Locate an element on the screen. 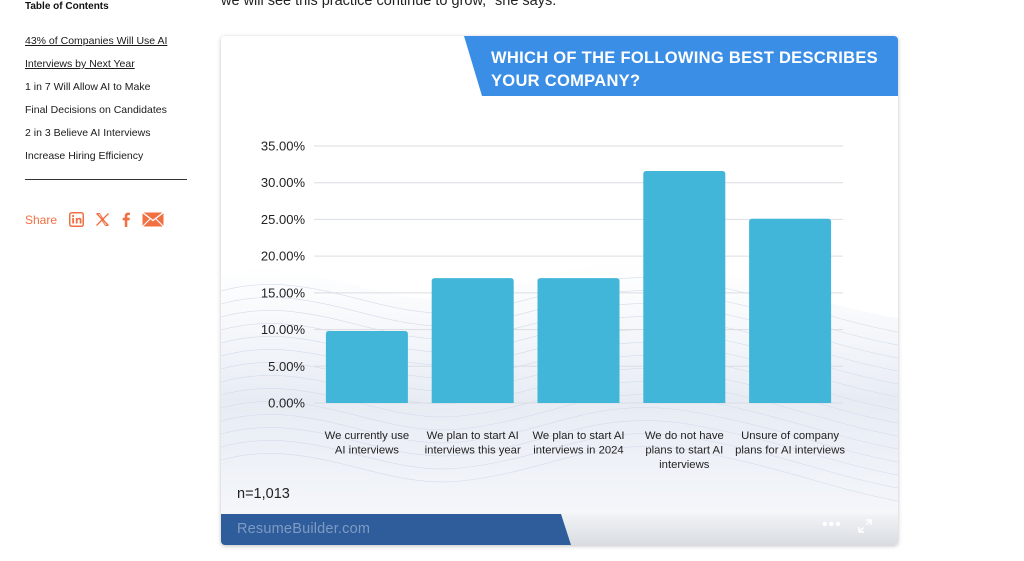 The width and height of the screenshot is (1024, 561). x-tick-label: plans for AI interviews is located at coordinates (790, 451).